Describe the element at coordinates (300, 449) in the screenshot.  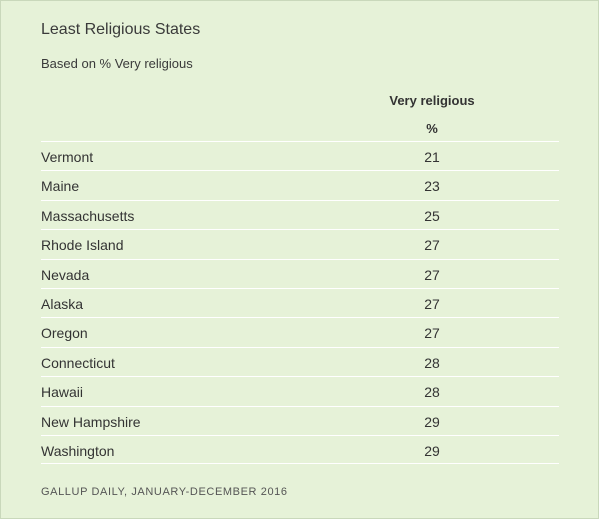
I see `table-row: Washington 29` at that location.